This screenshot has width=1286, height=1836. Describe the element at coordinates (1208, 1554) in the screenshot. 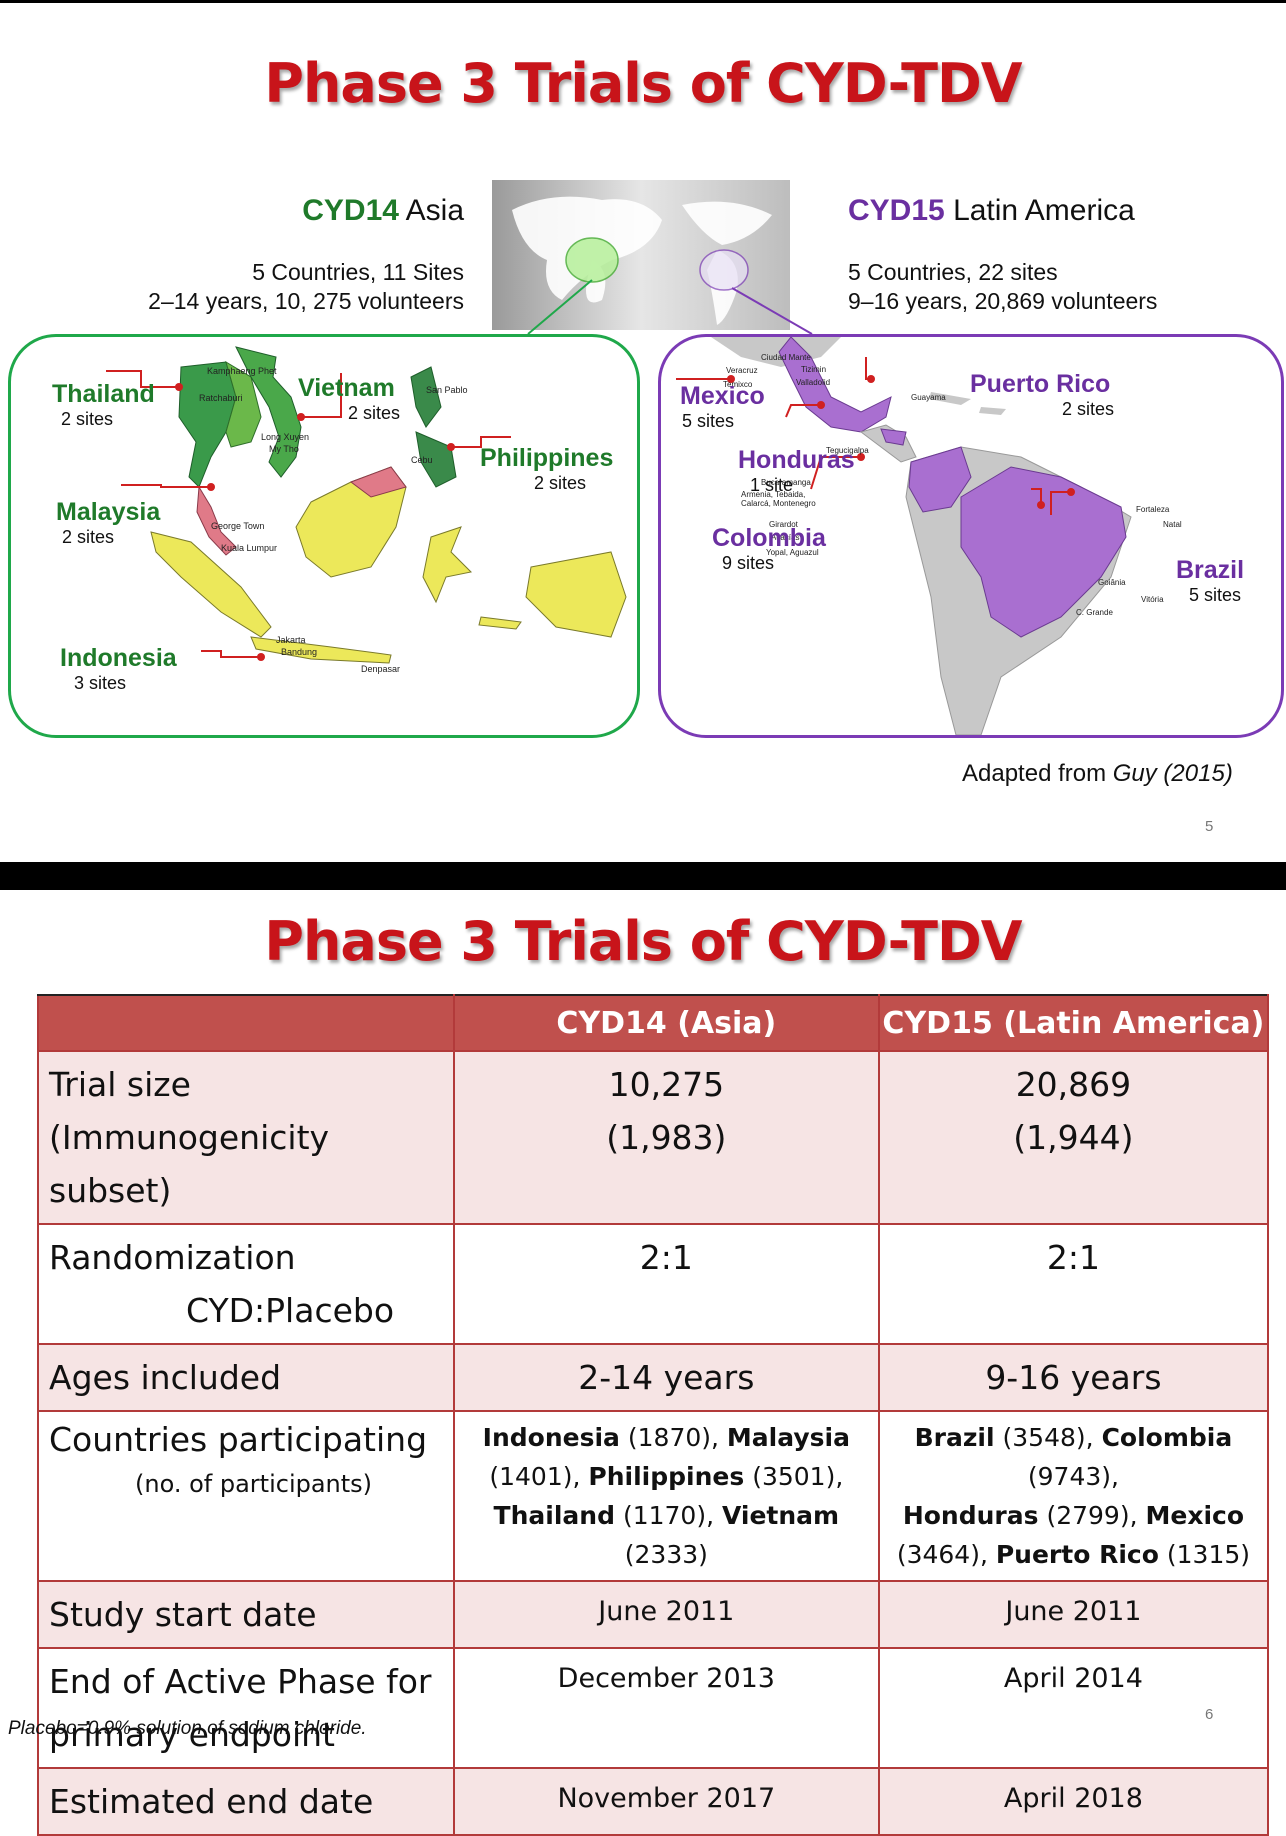

I see `participant-count: (1315)` at that location.